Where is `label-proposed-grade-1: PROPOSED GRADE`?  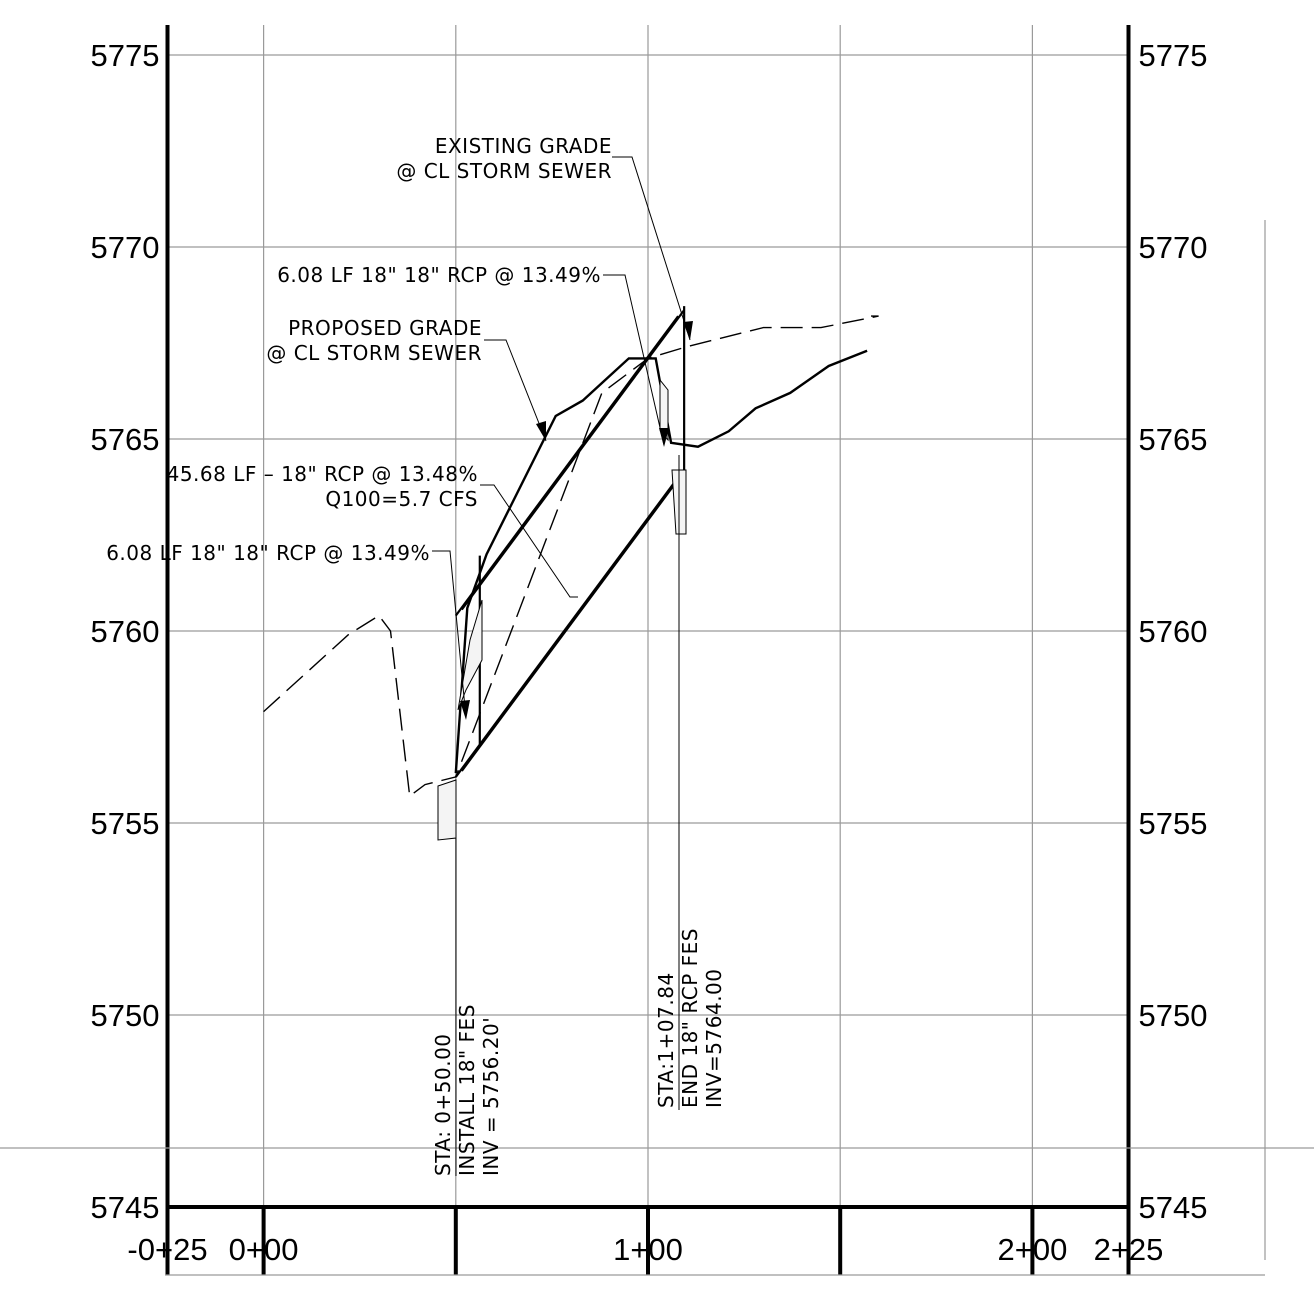 label-proposed-grade-1: PROPOSED GRADE is located at coordinates (385, 328).